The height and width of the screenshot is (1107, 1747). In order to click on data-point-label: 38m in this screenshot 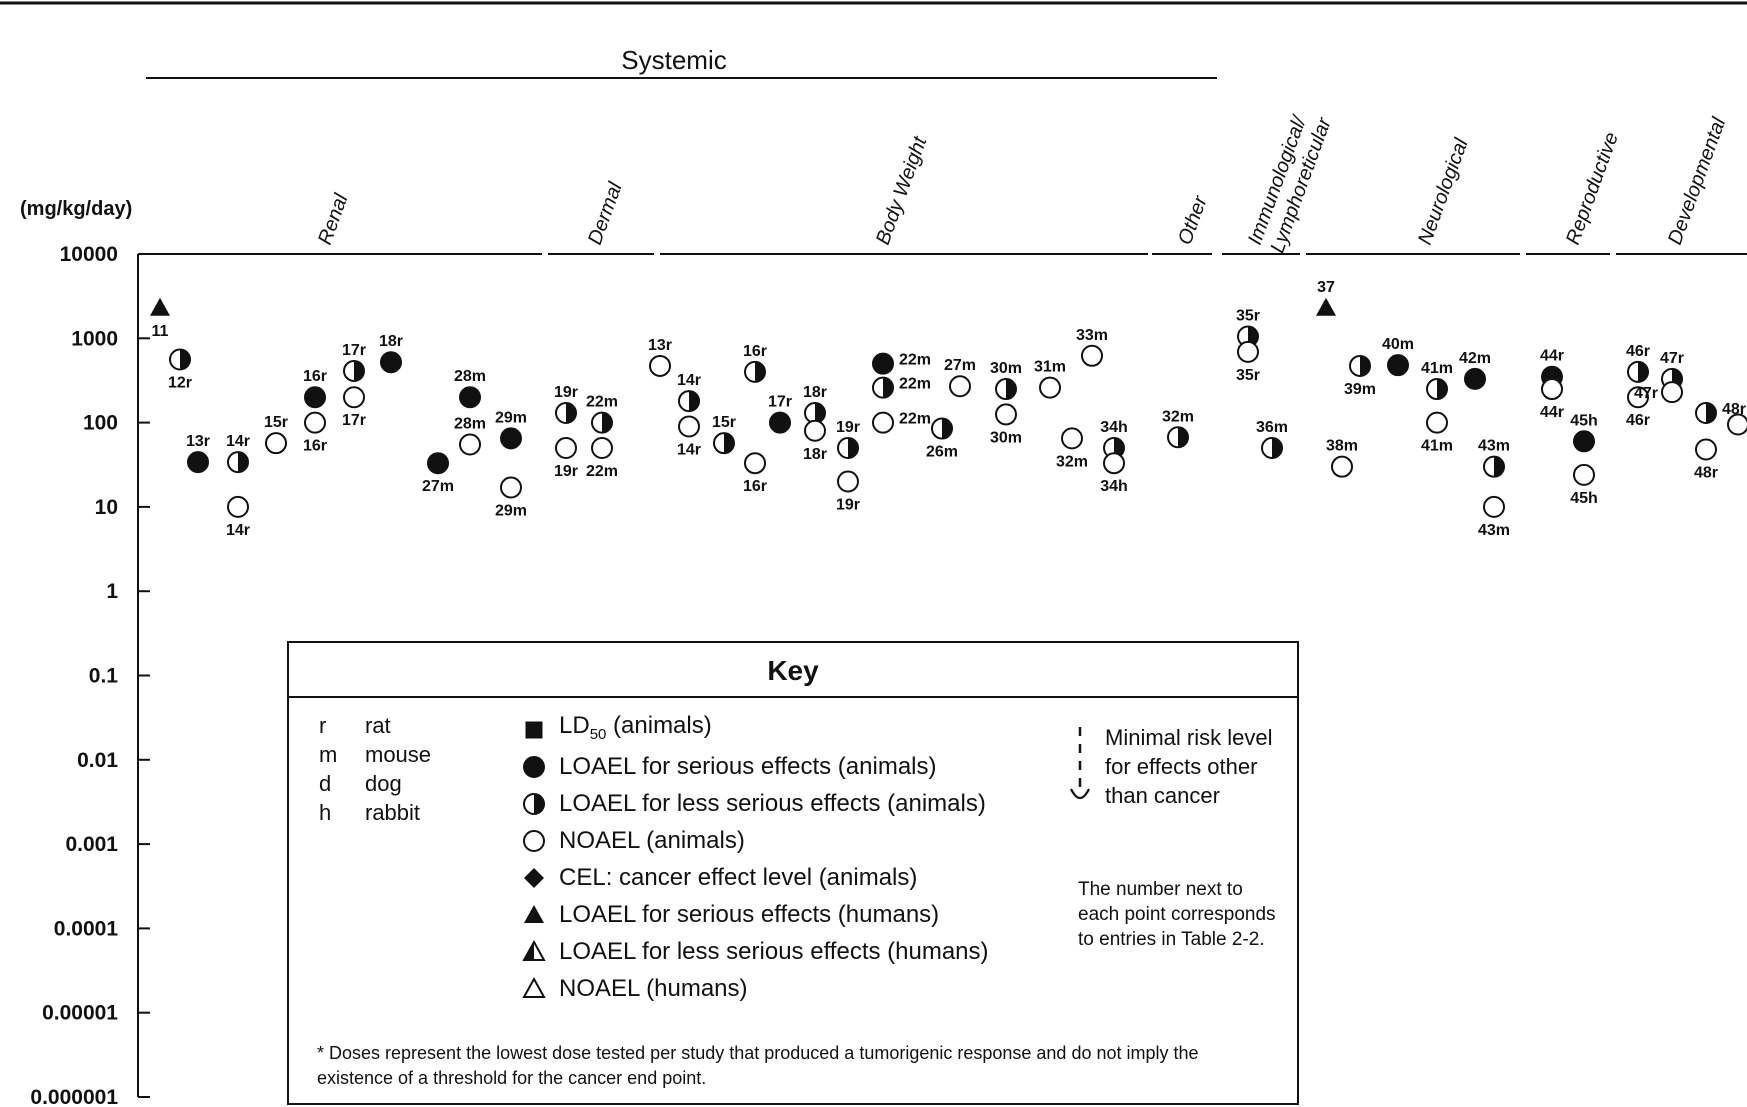, I will do `click(1342, 446)`.